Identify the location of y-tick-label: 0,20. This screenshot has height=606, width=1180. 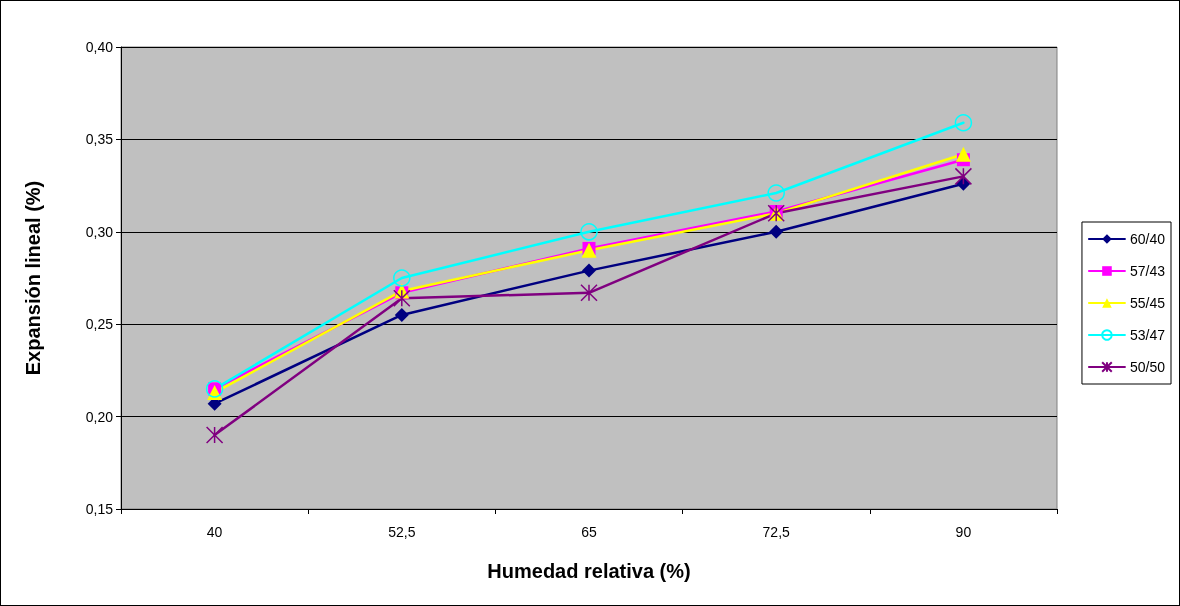
(99, 416).